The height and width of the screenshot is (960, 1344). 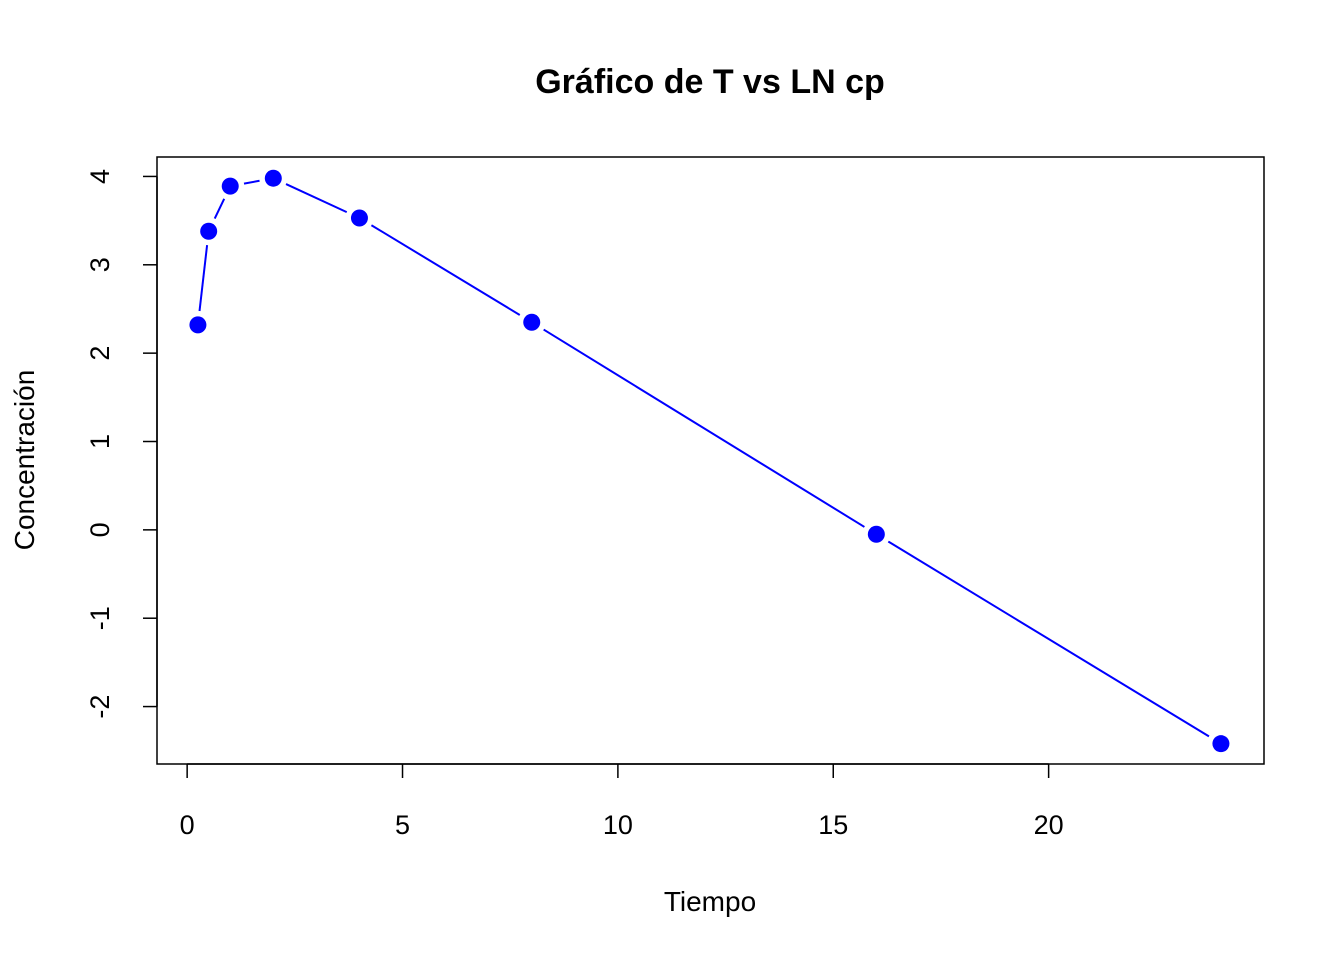 I want to click on y-tick-label: 3, so click(x=100, y=264).